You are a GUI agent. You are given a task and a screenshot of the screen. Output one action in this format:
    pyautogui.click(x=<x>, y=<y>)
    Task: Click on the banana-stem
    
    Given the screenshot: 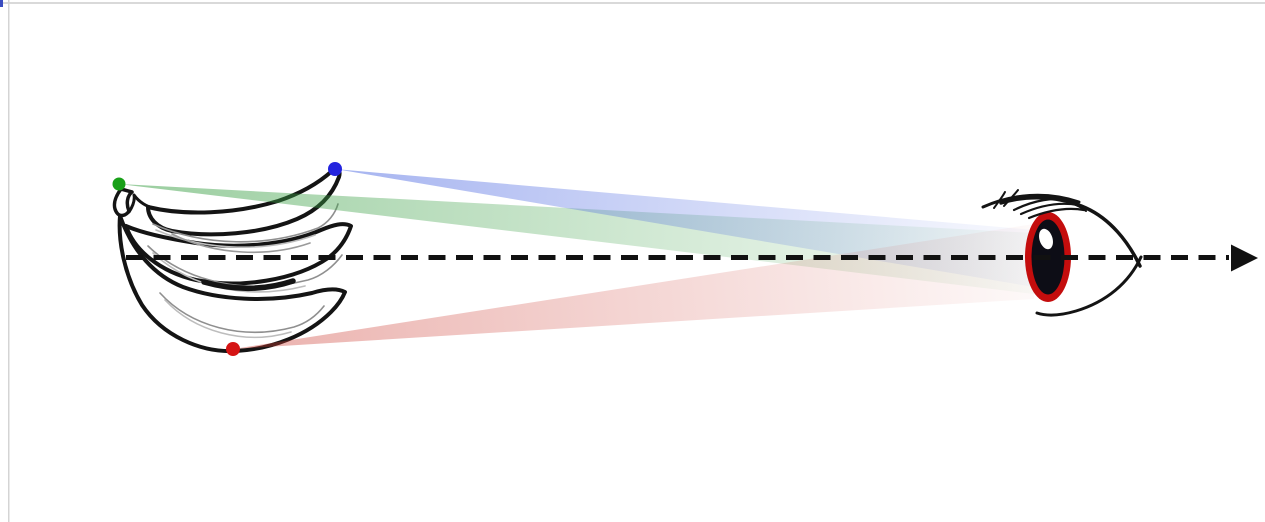 What is the action you would take?
    pyautogui.click(x=123, y=202)
    